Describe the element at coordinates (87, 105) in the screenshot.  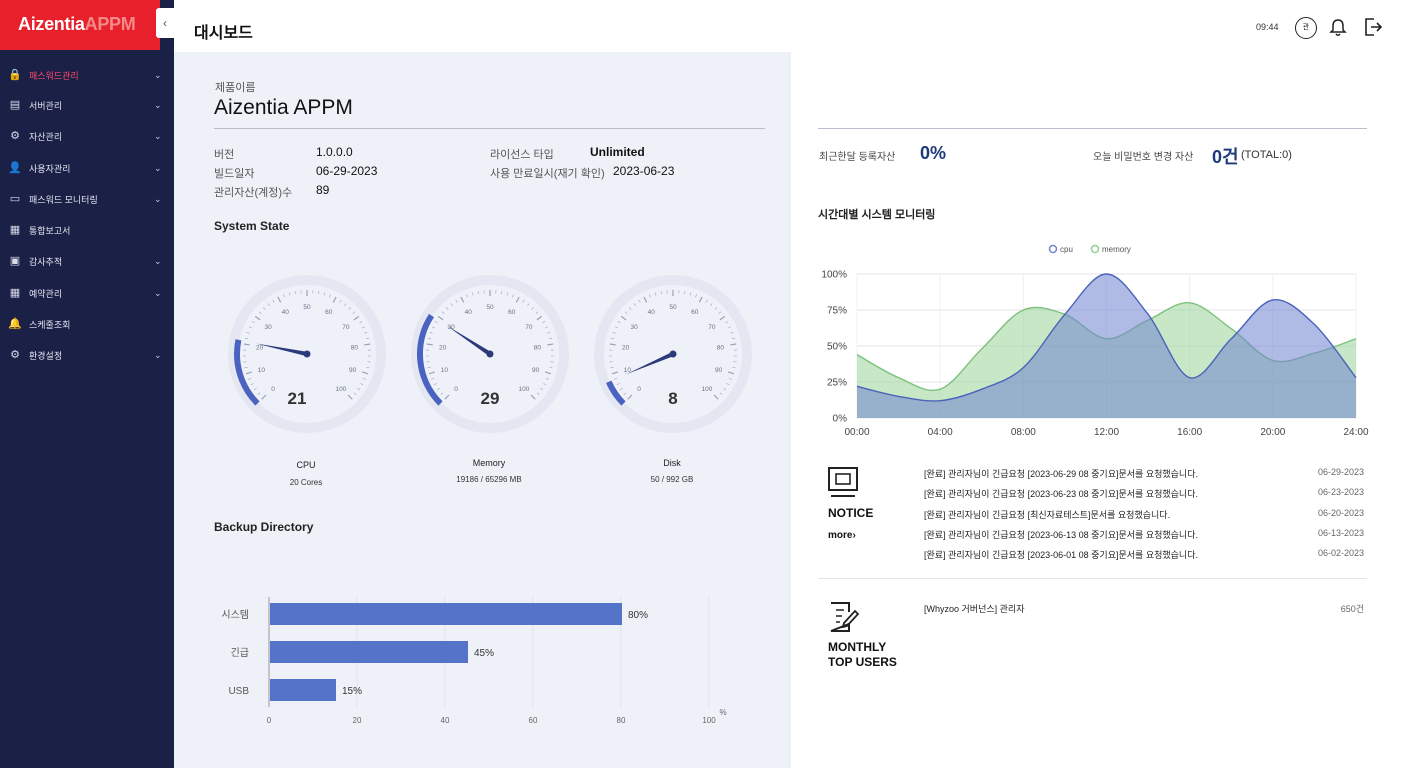
I see `sidebar-item: ▤ 서버관리 ⌄` at that location.